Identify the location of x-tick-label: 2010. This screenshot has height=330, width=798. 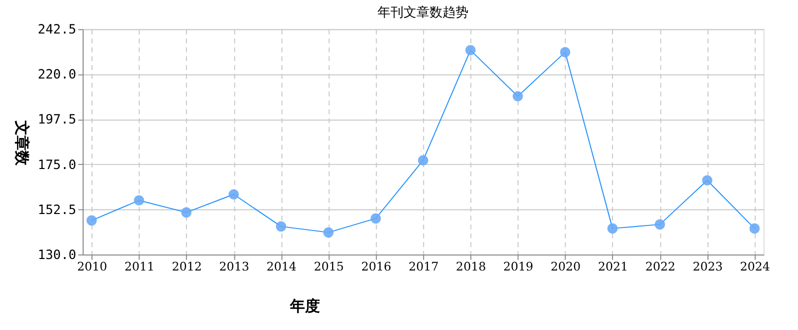
(92, 267).